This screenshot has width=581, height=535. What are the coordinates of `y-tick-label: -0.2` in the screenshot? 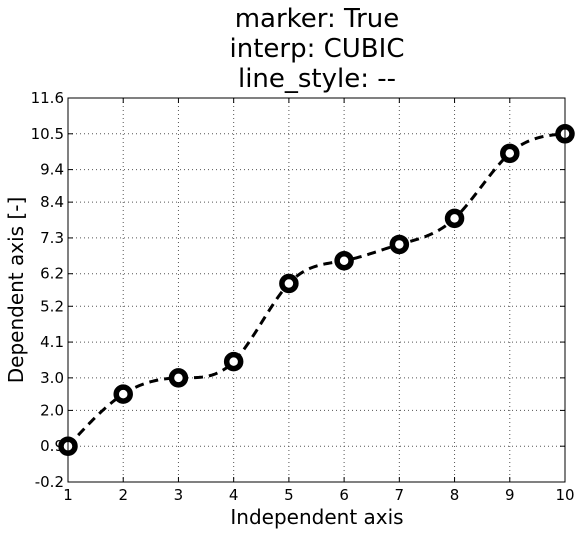 It's located at (49, 482).